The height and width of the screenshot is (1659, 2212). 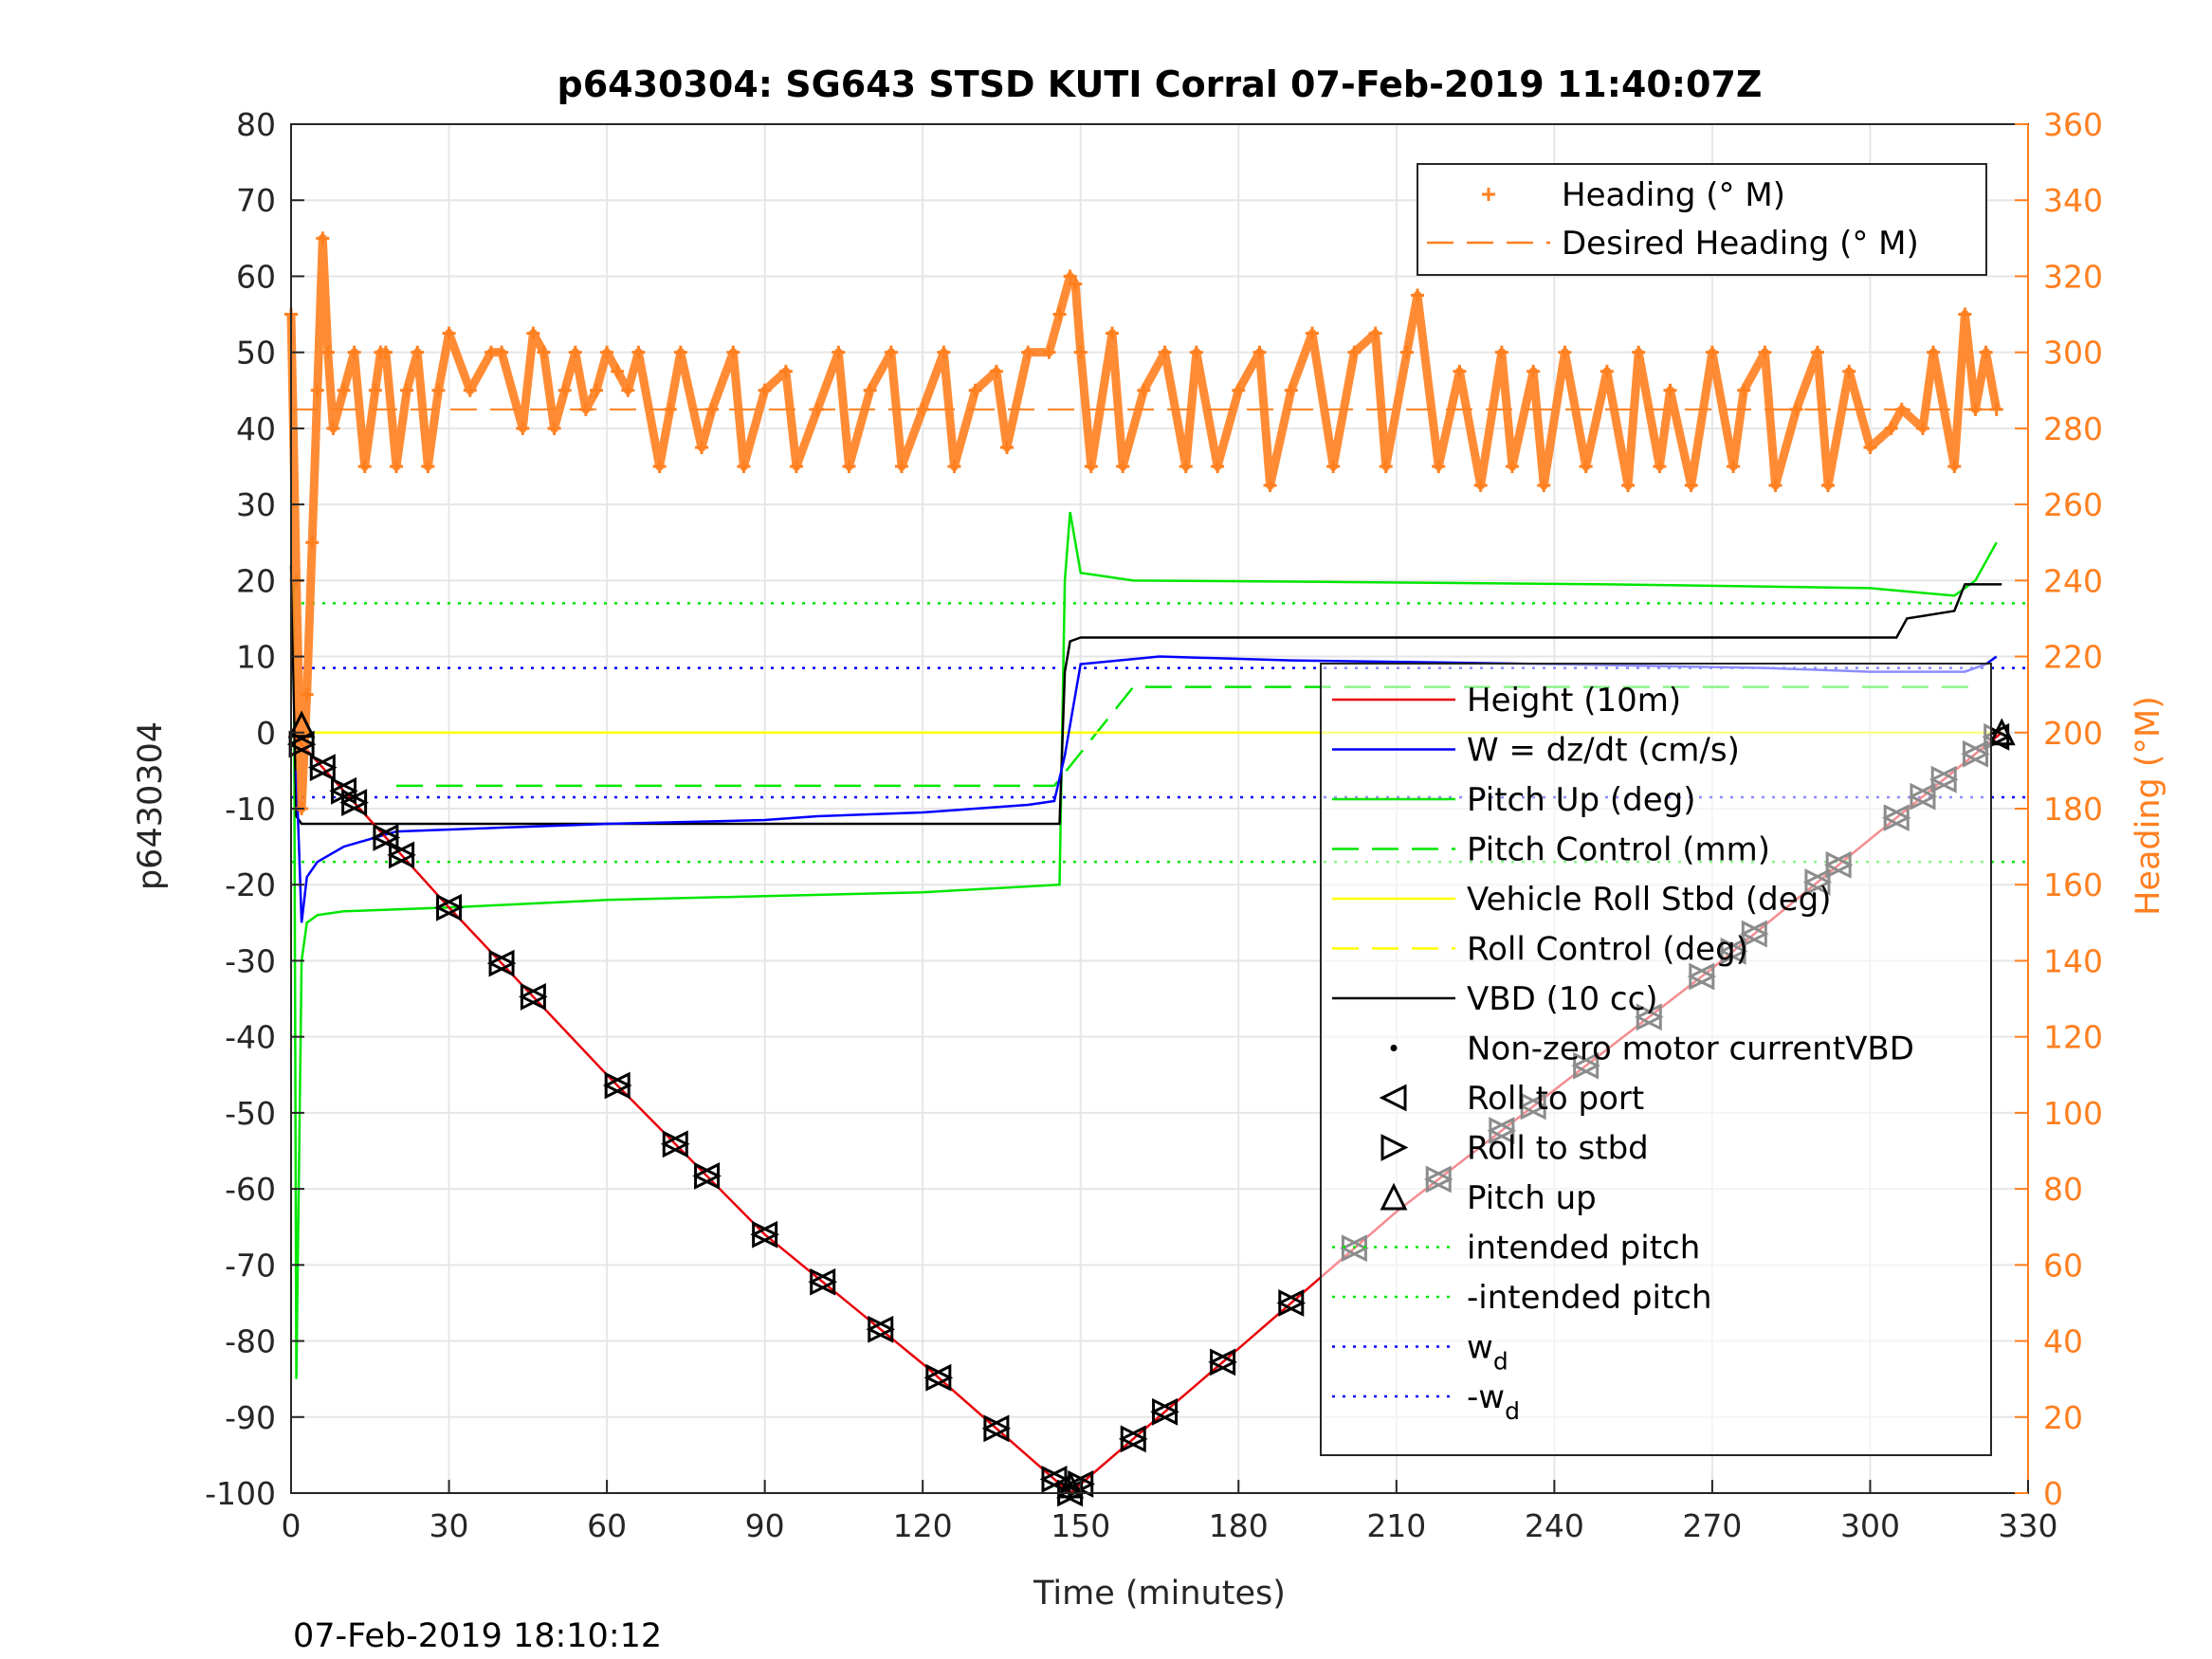 I want to click on x-tick-label: 240, so click(x=1554, y=1525).